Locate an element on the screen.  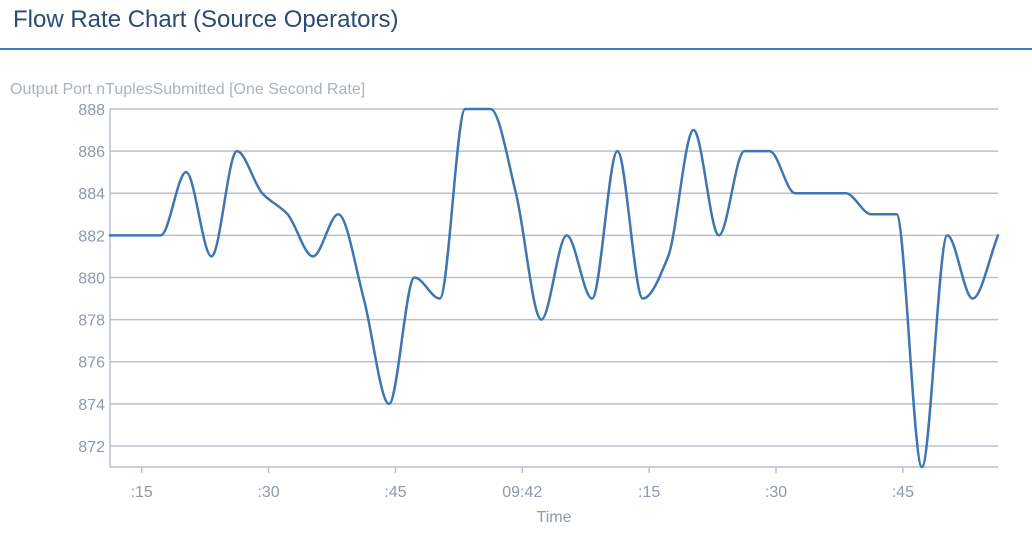
y-tick-label: 886 is located at coordinates (91, 152).